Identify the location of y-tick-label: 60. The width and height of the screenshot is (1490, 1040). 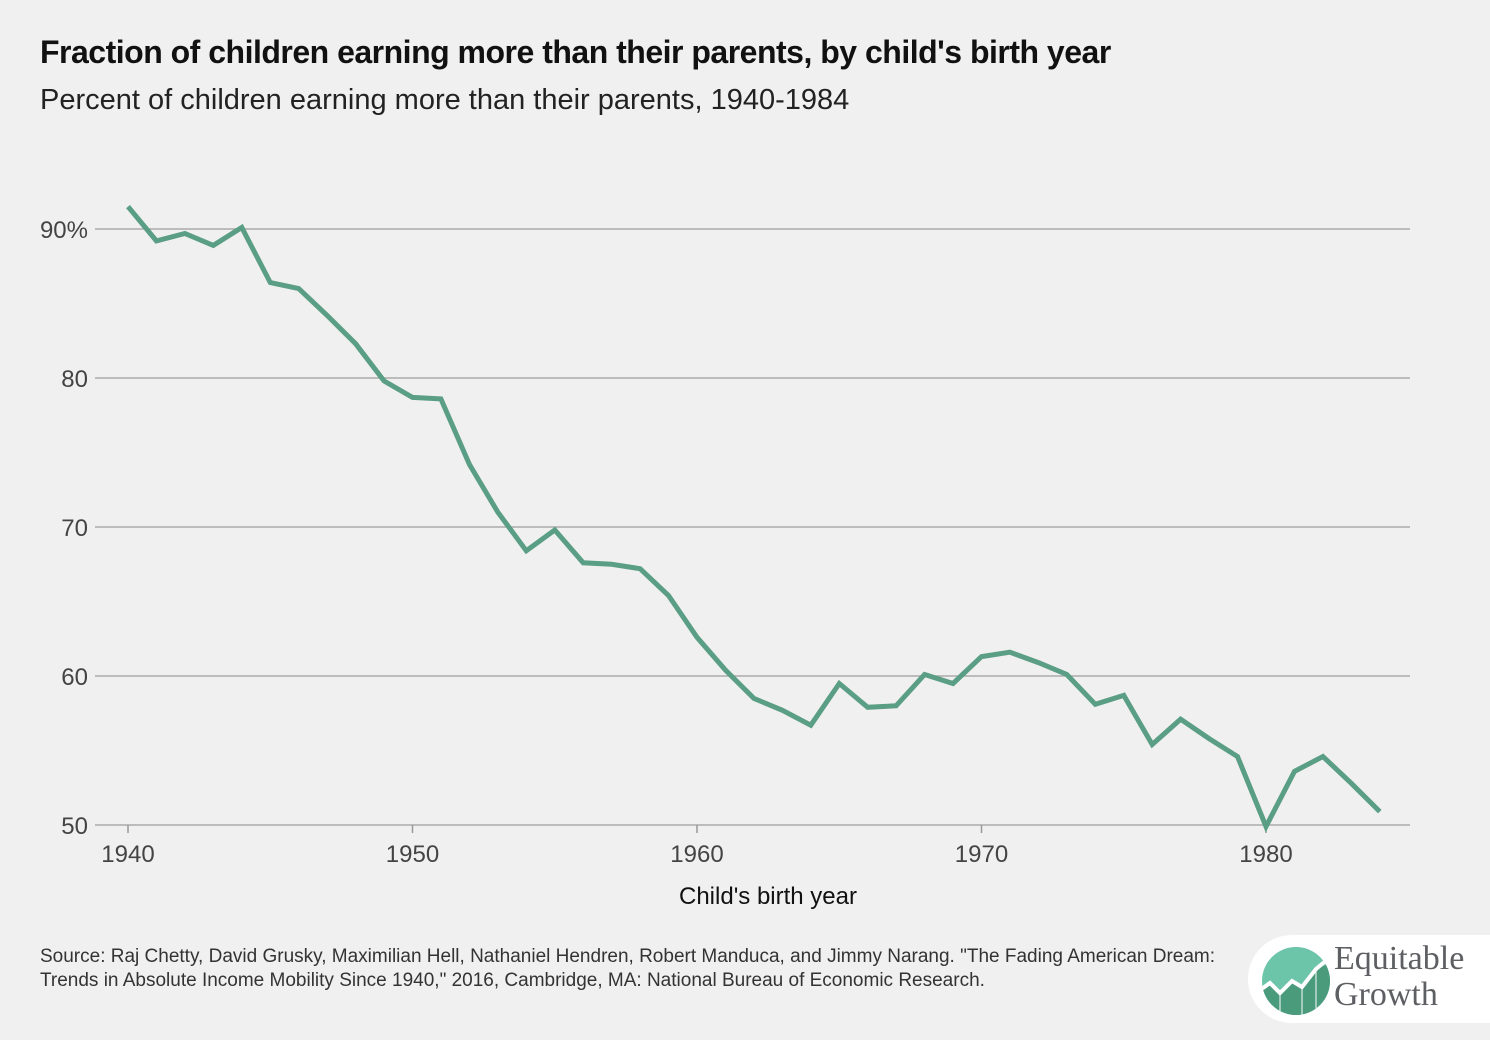
(74, 677).